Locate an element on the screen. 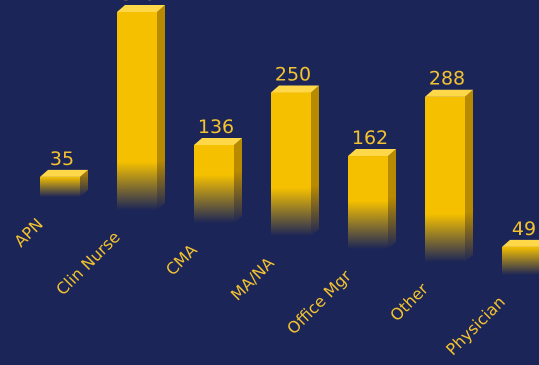  bar-physician is located at coordinates (520, 257).